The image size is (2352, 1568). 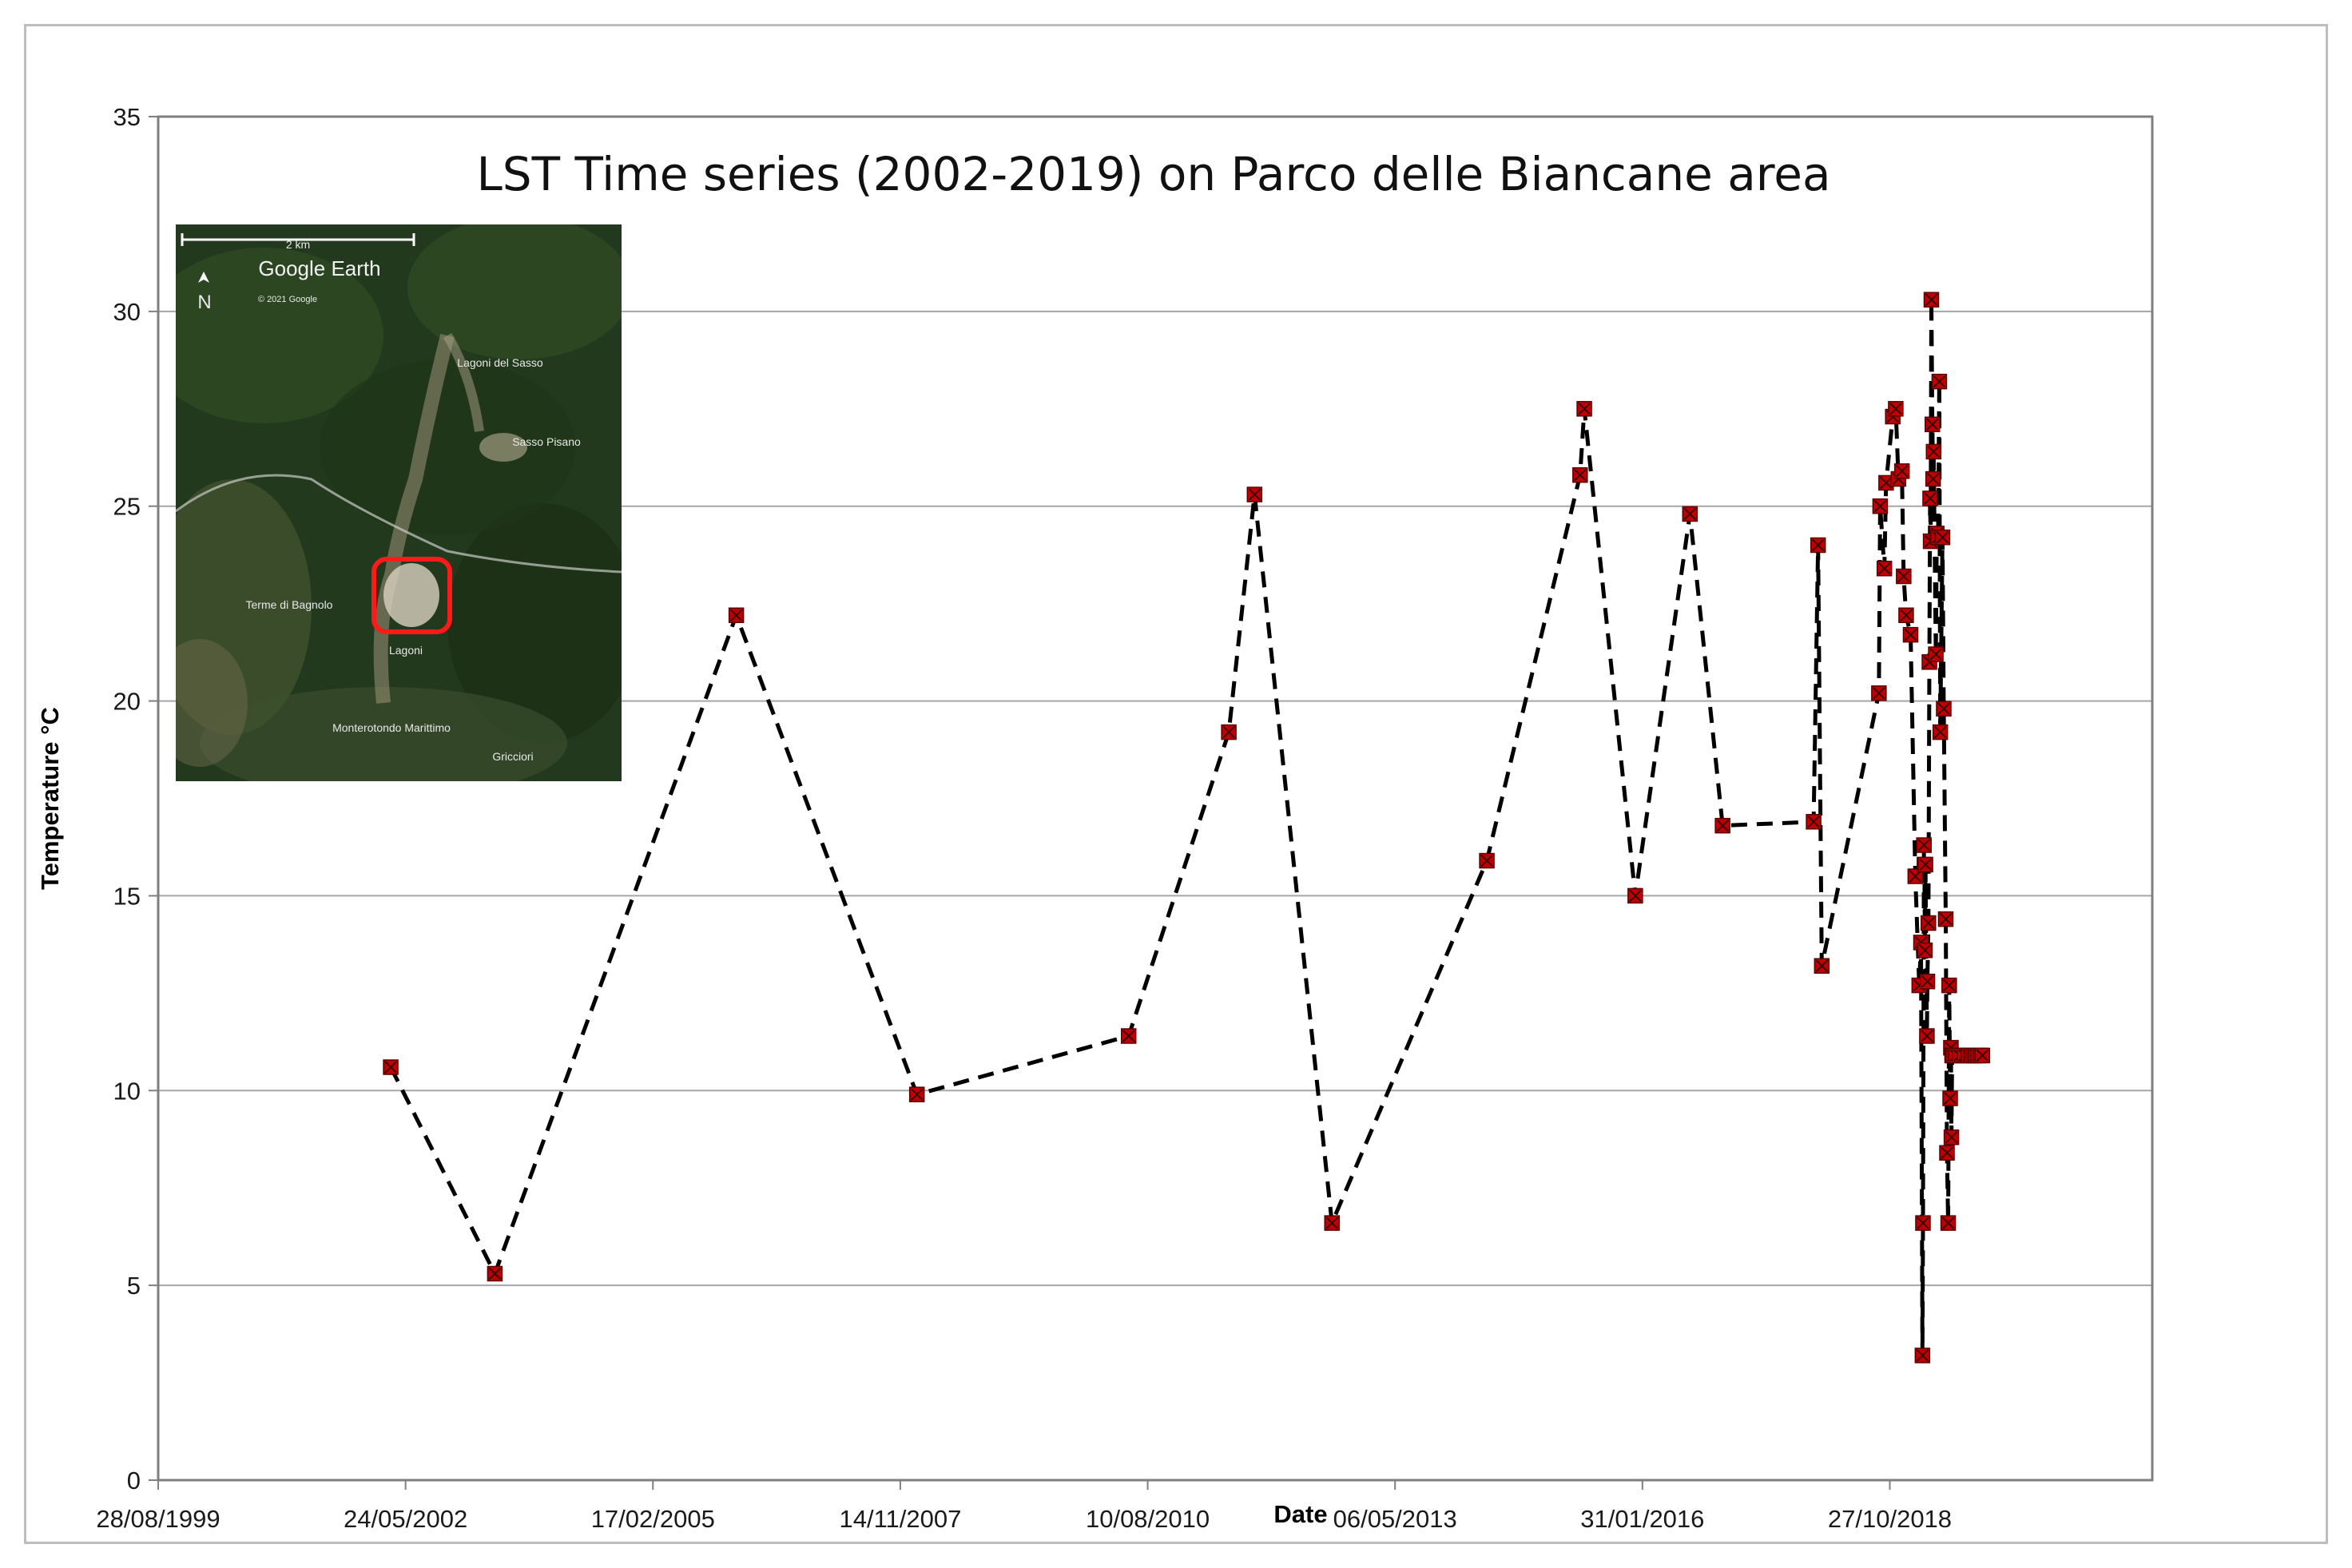 I want to click on copyright: © 2021 Google, so click(x=287, y=299).